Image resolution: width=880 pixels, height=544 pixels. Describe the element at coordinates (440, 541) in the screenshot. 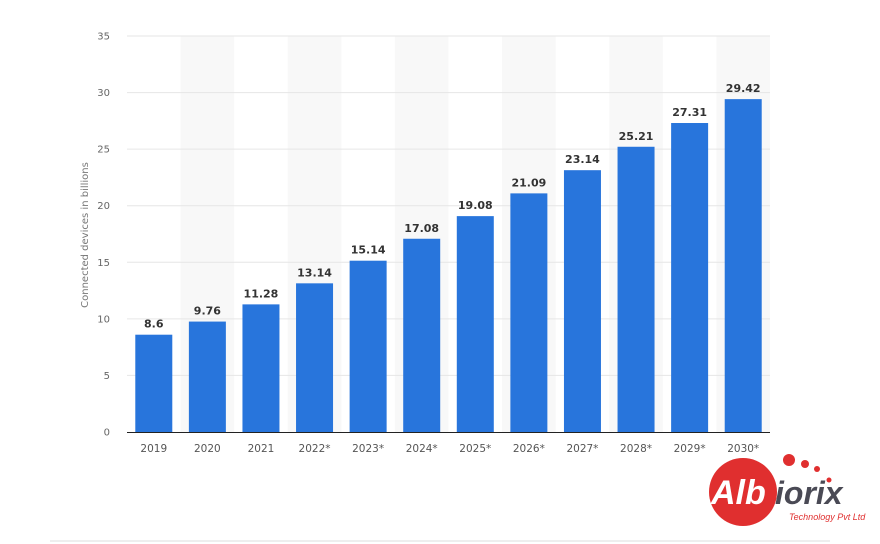

I see `divider` at that location.